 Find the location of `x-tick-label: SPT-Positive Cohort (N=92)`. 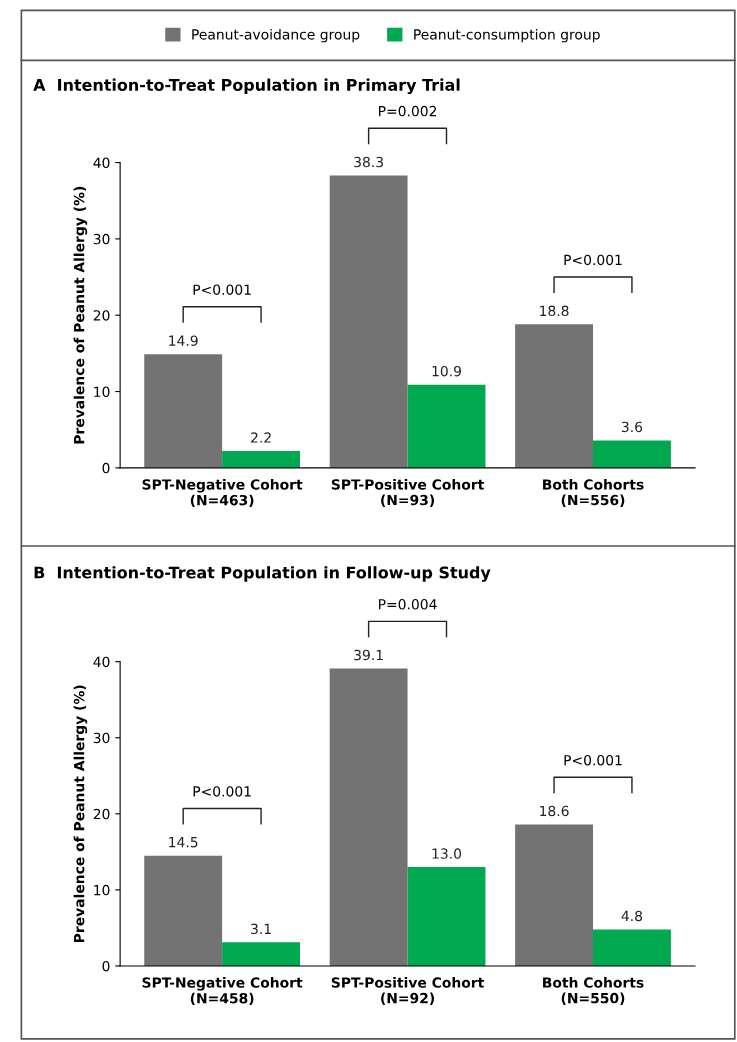

x-tick-label: SPT-Positive Cohort (N=92) is located at coordinates (407, 991).